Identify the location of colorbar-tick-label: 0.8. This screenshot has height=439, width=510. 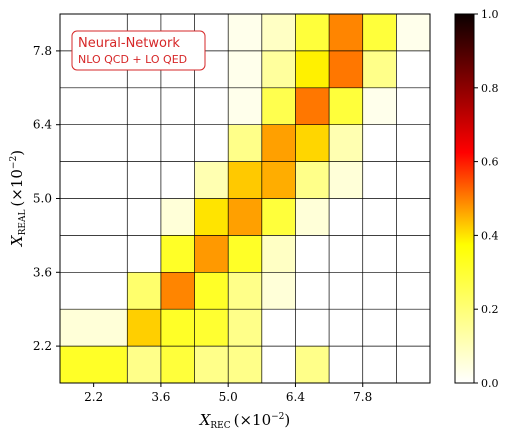
(490, 88).